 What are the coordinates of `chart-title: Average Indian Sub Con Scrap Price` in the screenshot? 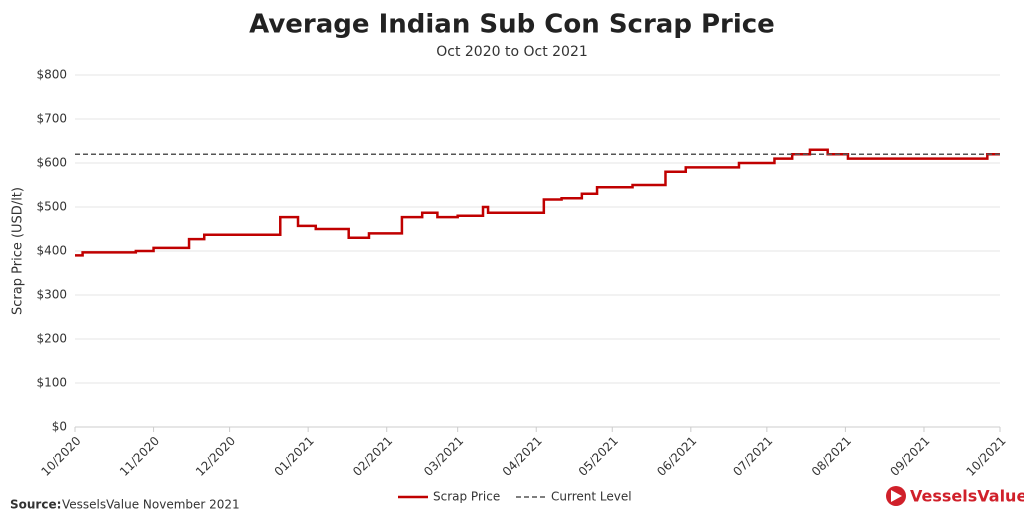 It's located at (512, 25).